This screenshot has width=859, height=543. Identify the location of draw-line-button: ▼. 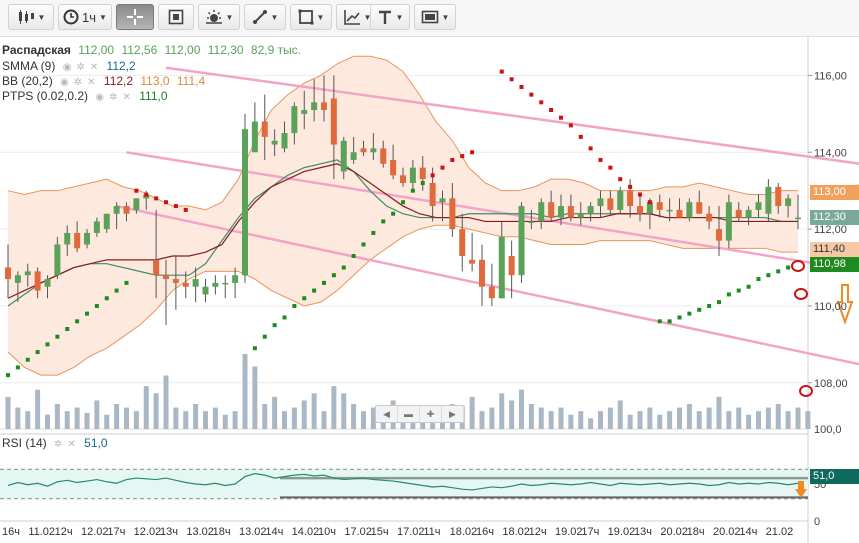
(265, 17).